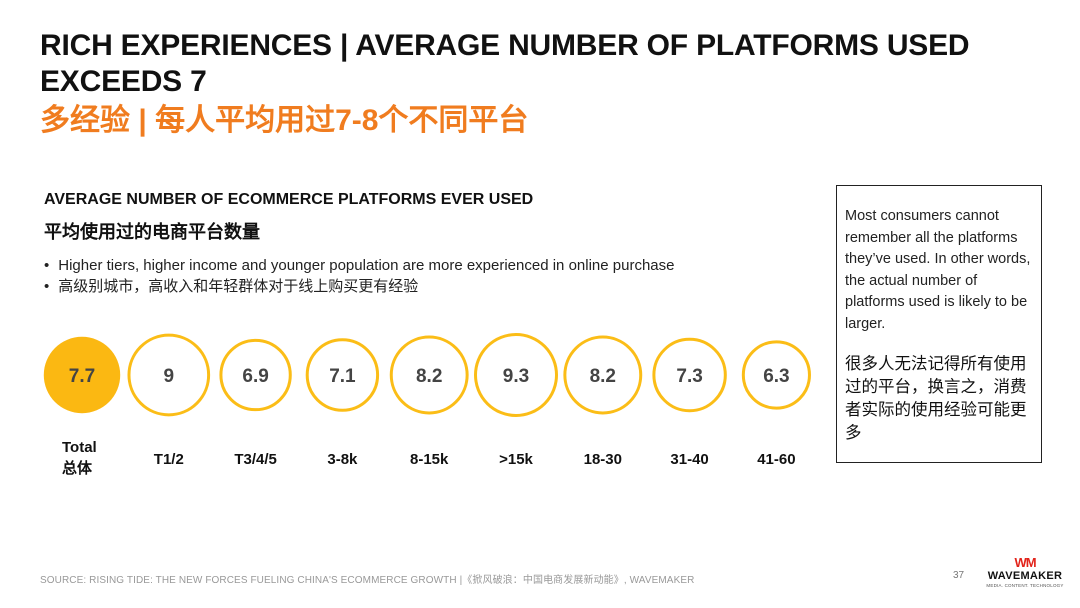 This screenshot has height=608, width=1080. Describe the element at coordinates (1025, 585) in the screenshot. I see `logo-tagline: MEDIA. CONTENT. TECHNOLOGY` at that location.